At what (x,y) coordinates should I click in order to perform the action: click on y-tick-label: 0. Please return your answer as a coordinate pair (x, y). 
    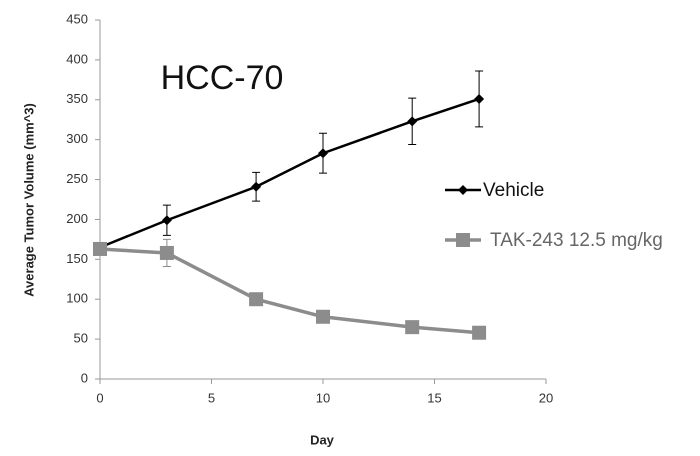
    Looking at the image, I should click on (84, 377).